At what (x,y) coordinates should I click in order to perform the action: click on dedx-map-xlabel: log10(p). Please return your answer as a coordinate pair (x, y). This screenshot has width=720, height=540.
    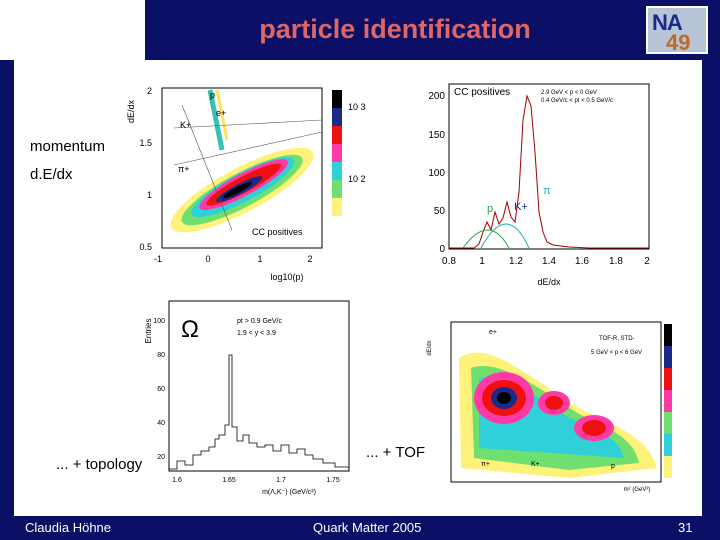
    Looking at the image, I should click on (286, 277).